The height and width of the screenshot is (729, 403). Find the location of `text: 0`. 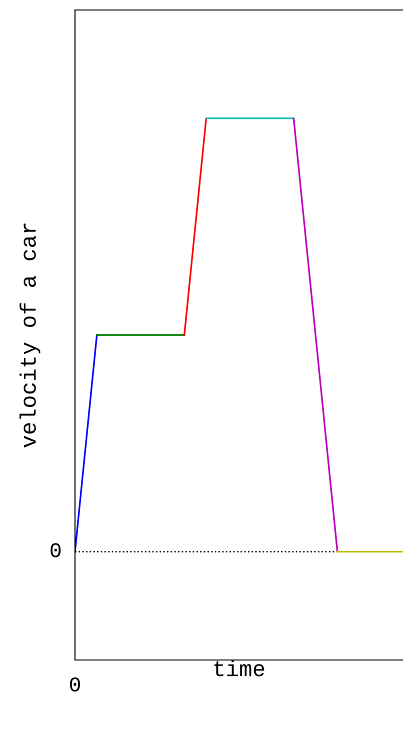

text: 0 is located at coordinates (75, 684).